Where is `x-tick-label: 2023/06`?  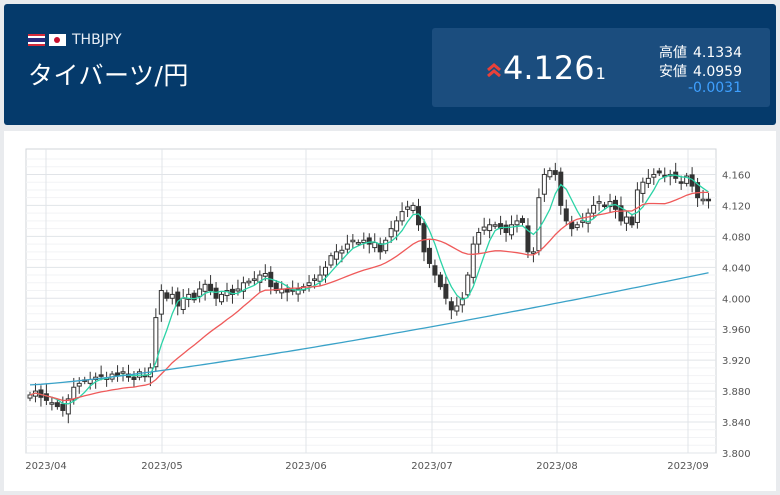 x-tick-label: 2023/06 is located at coordinates (306, 466).